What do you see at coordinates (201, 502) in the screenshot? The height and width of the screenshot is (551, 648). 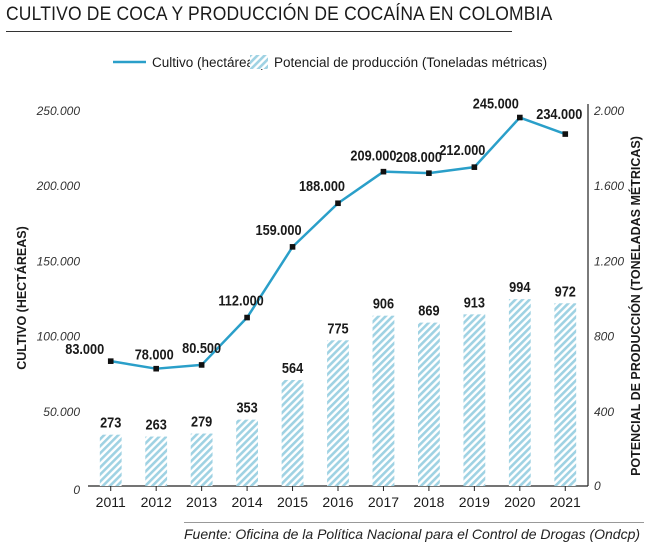 I see `x-tick-label: 2013` at bounding box center [201, 502].